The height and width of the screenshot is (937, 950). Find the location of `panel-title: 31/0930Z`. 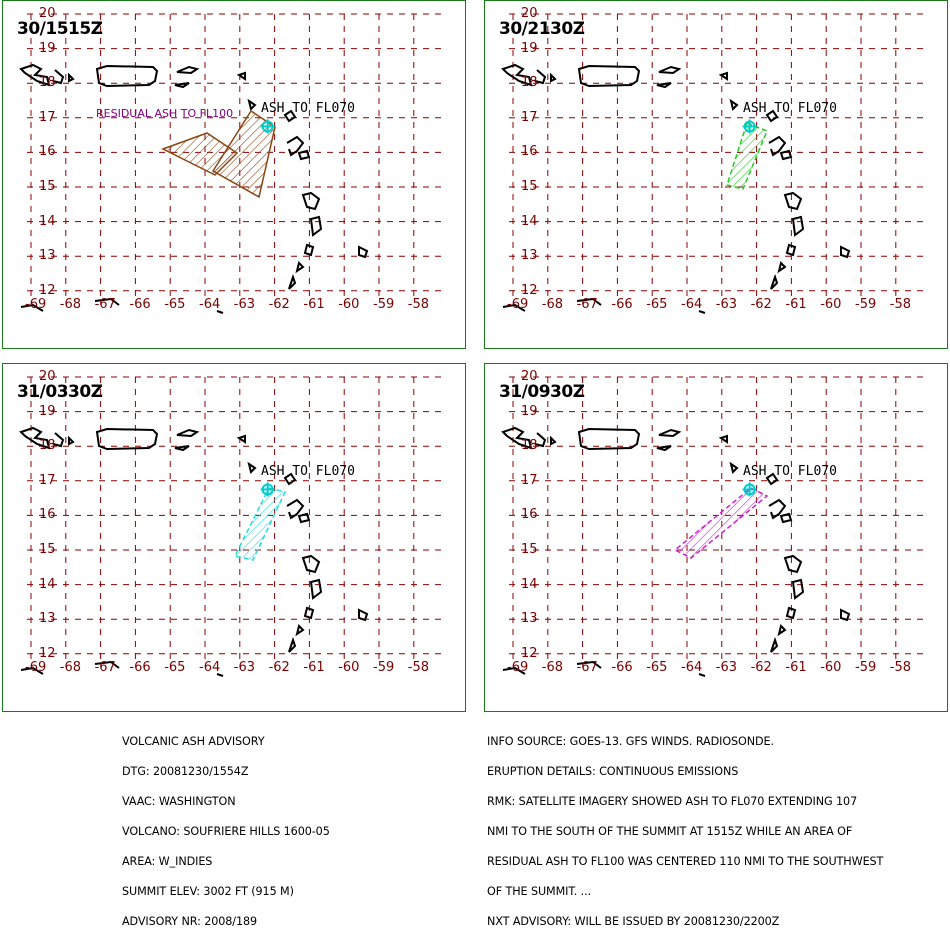

panel-title: 31/0930Z is located at coordinates (542, 392).